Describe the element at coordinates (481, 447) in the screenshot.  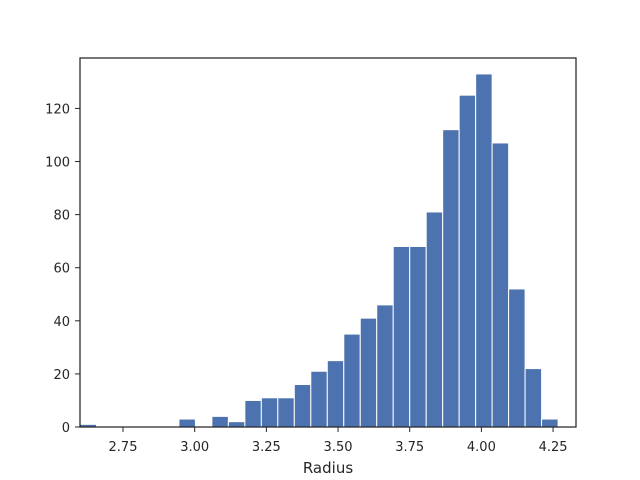
I see `x-tick-label: 4.00` at that location.